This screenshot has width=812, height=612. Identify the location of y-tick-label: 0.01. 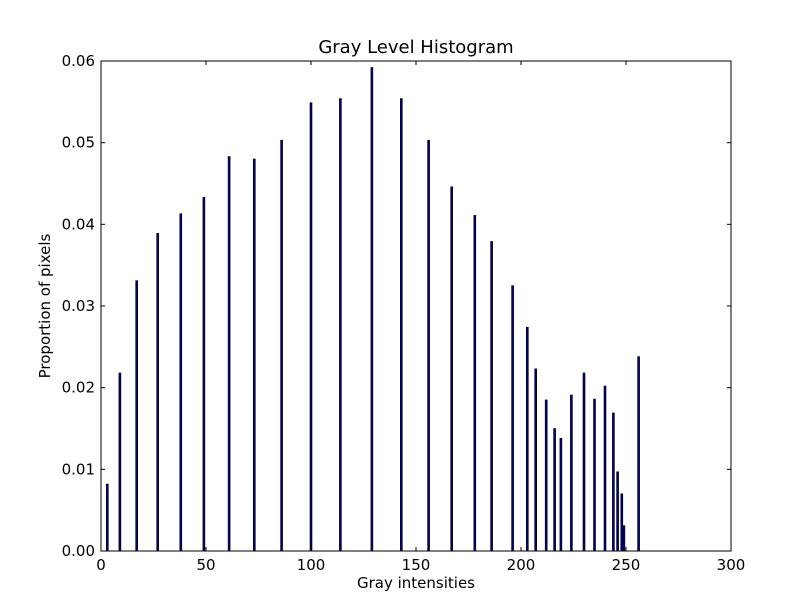
(78, 469).